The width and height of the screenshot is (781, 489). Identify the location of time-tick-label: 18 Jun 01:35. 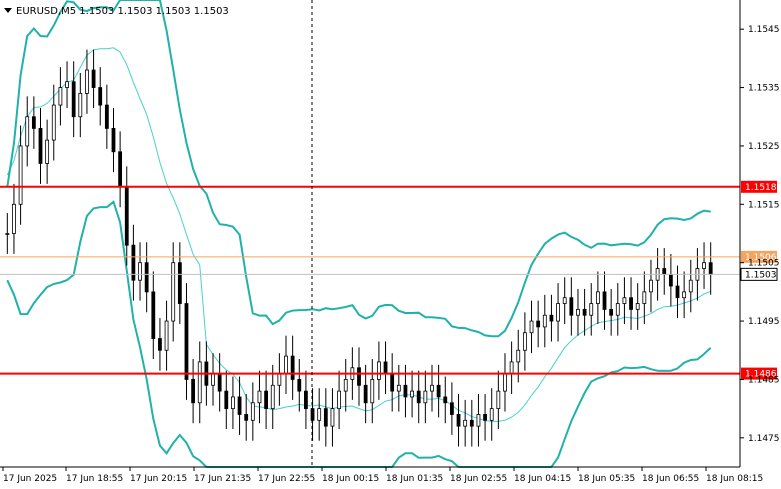
(414, 479).